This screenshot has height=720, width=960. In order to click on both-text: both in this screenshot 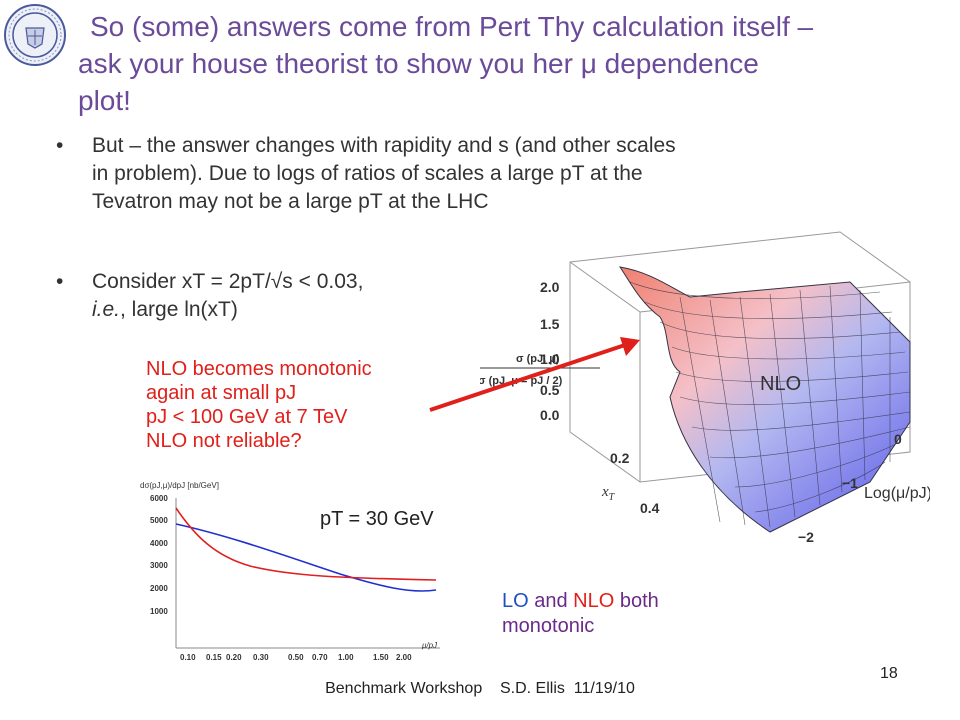, I will do `click(636, 601)`.